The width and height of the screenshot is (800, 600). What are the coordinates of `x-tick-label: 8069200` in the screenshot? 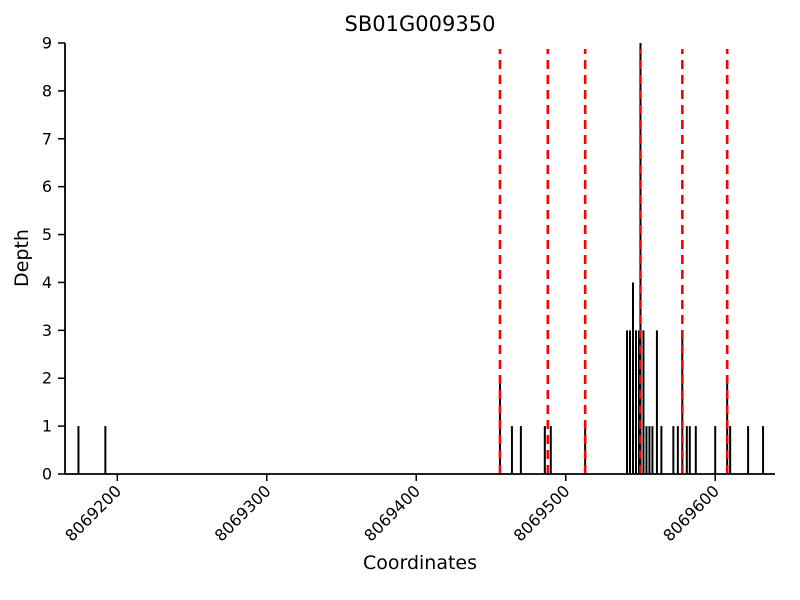 It's located at (93, 513).